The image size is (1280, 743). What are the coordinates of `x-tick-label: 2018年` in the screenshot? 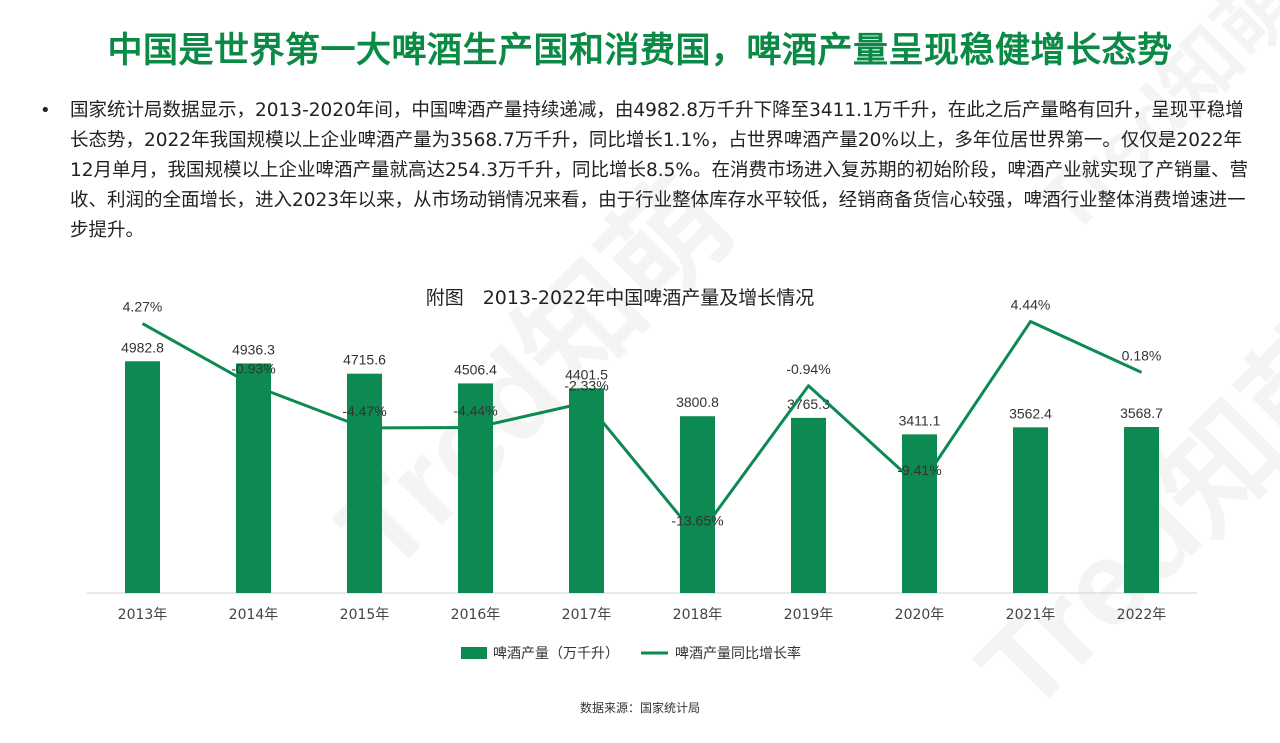 It's located at (698, 615).